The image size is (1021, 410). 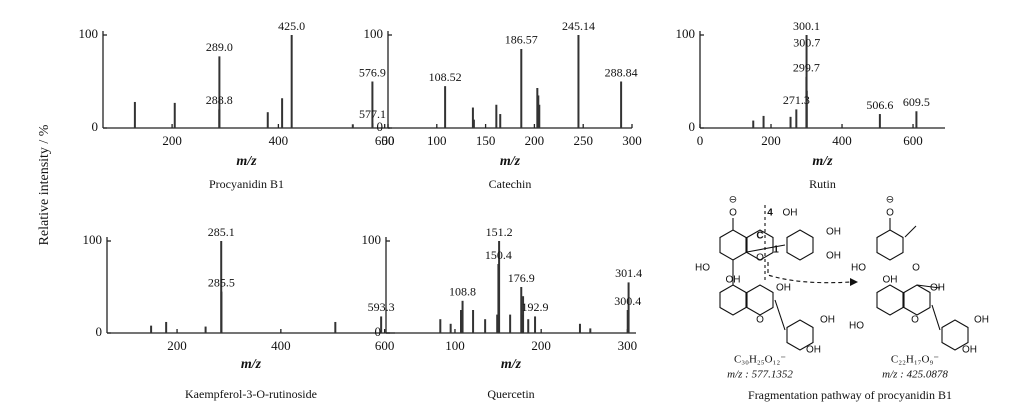 What do you see at coordinates (809, 273) in the screenshot?
I see `arrow` at bounding box center [809, 273].